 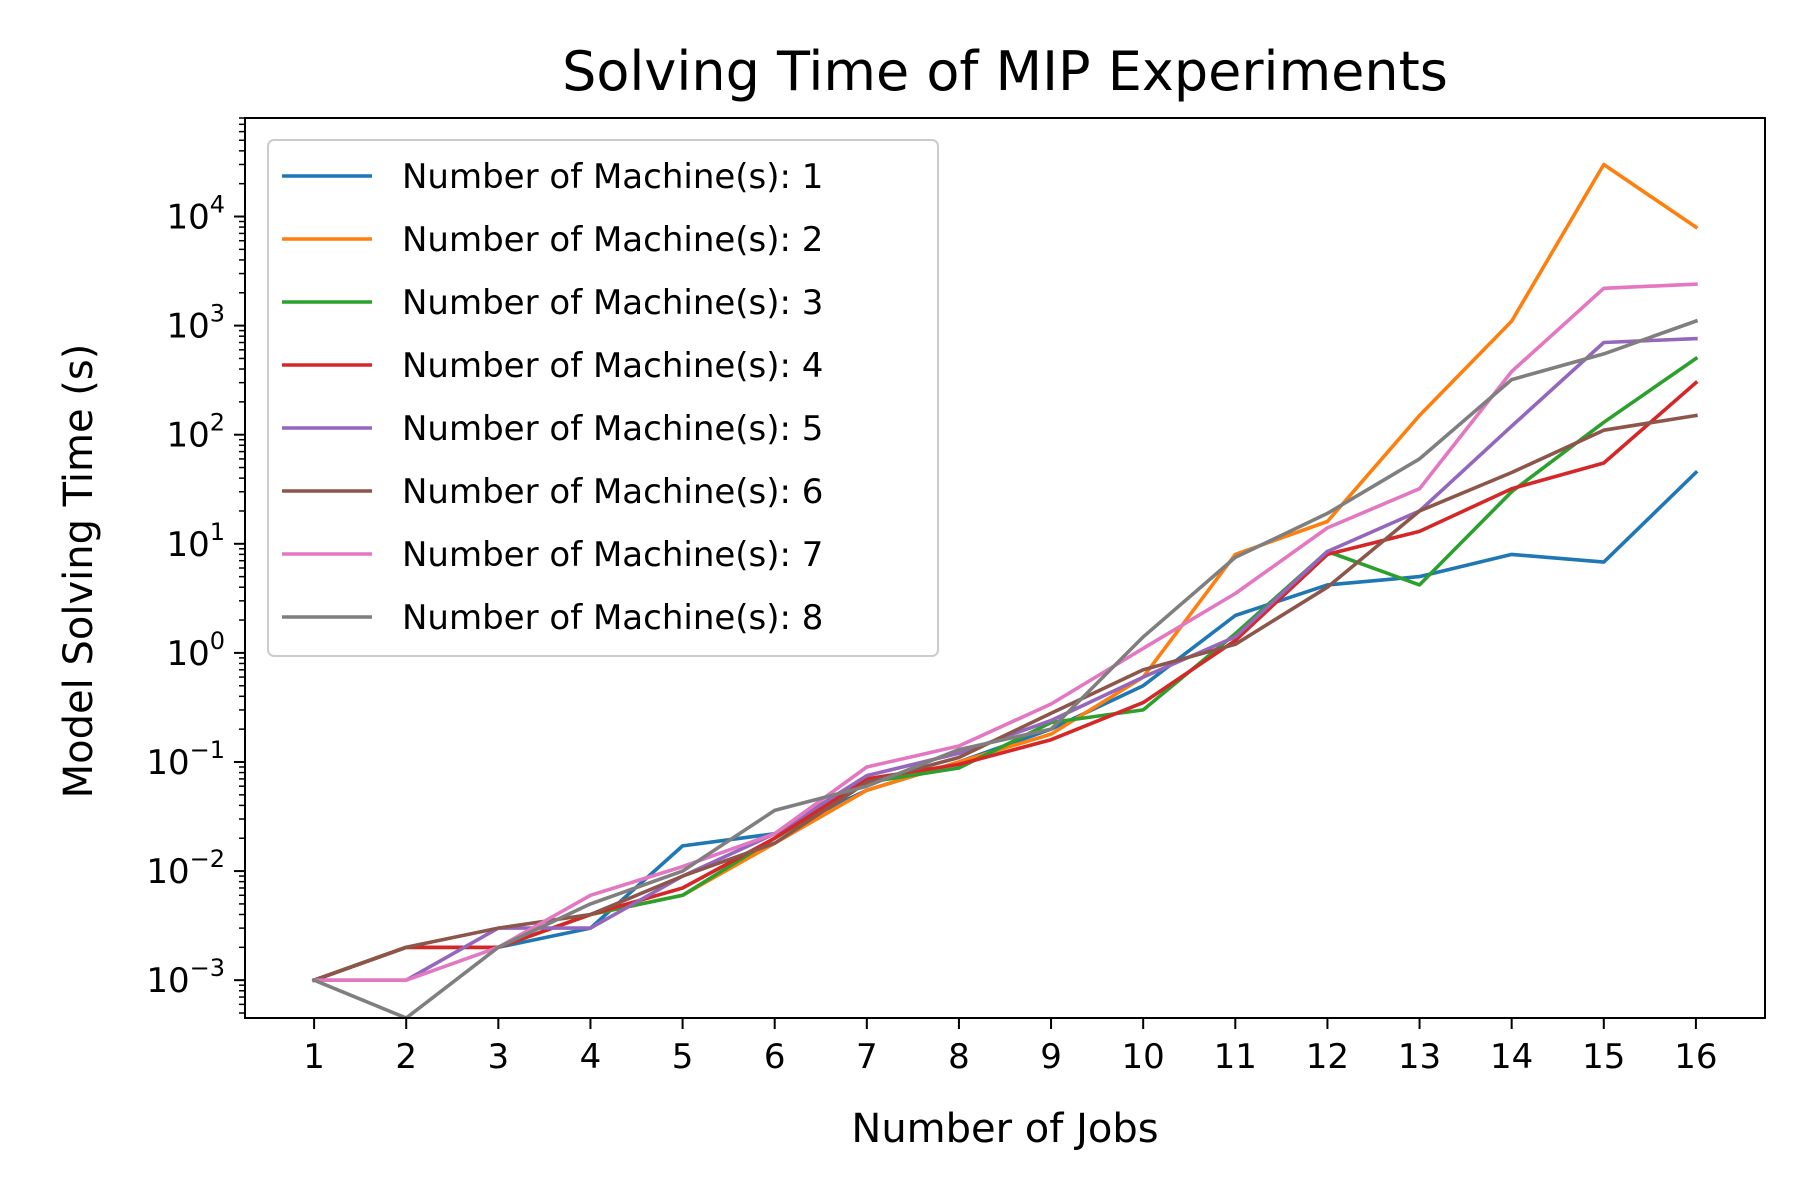 I want to click on x-tick-label: 5, so click(x=683, y=1057).